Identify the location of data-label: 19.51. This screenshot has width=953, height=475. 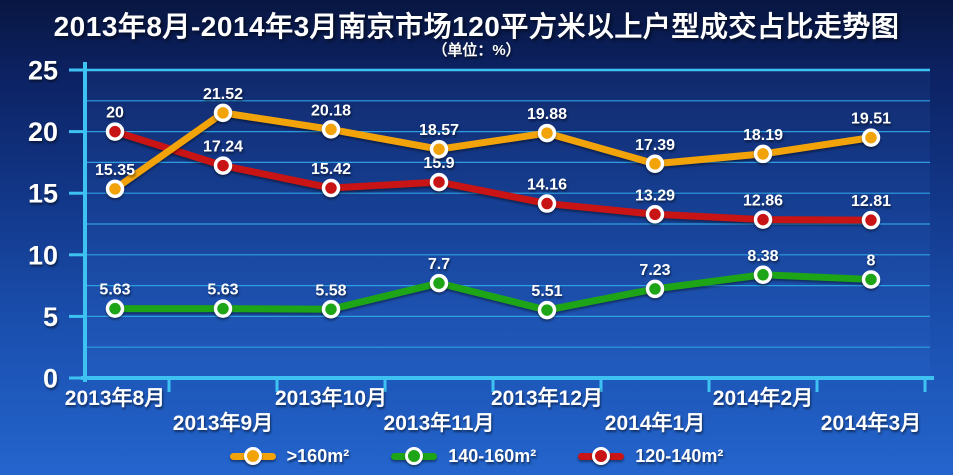
(871, 119).